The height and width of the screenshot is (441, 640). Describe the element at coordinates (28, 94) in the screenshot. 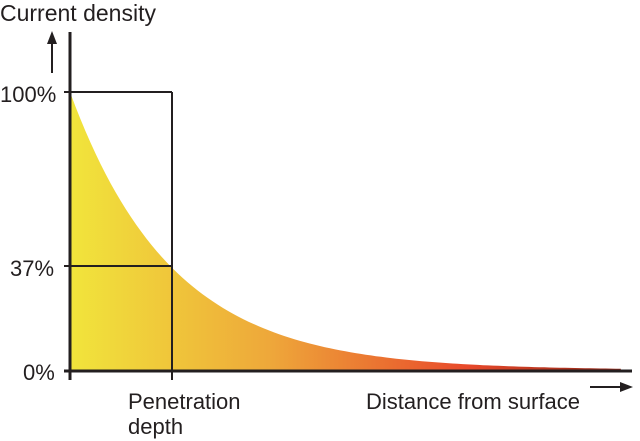

I see `y-tick-label-100: 100%` at that location.